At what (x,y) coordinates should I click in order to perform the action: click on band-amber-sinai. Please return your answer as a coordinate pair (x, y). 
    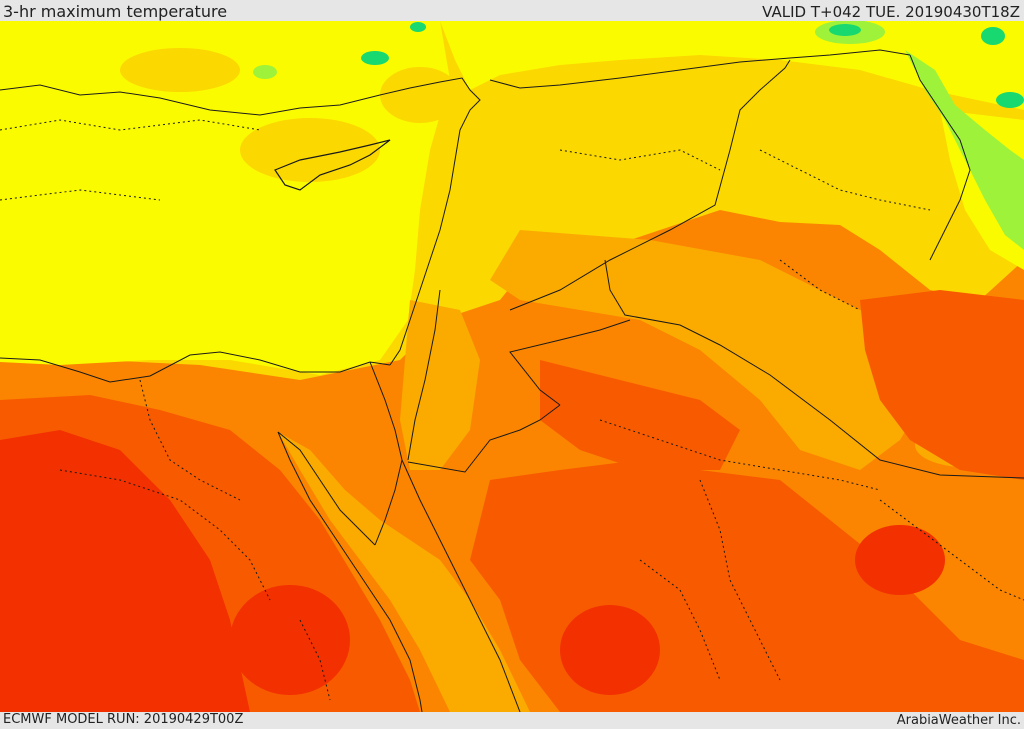
    Looking at the image, I should click on (440, 385).